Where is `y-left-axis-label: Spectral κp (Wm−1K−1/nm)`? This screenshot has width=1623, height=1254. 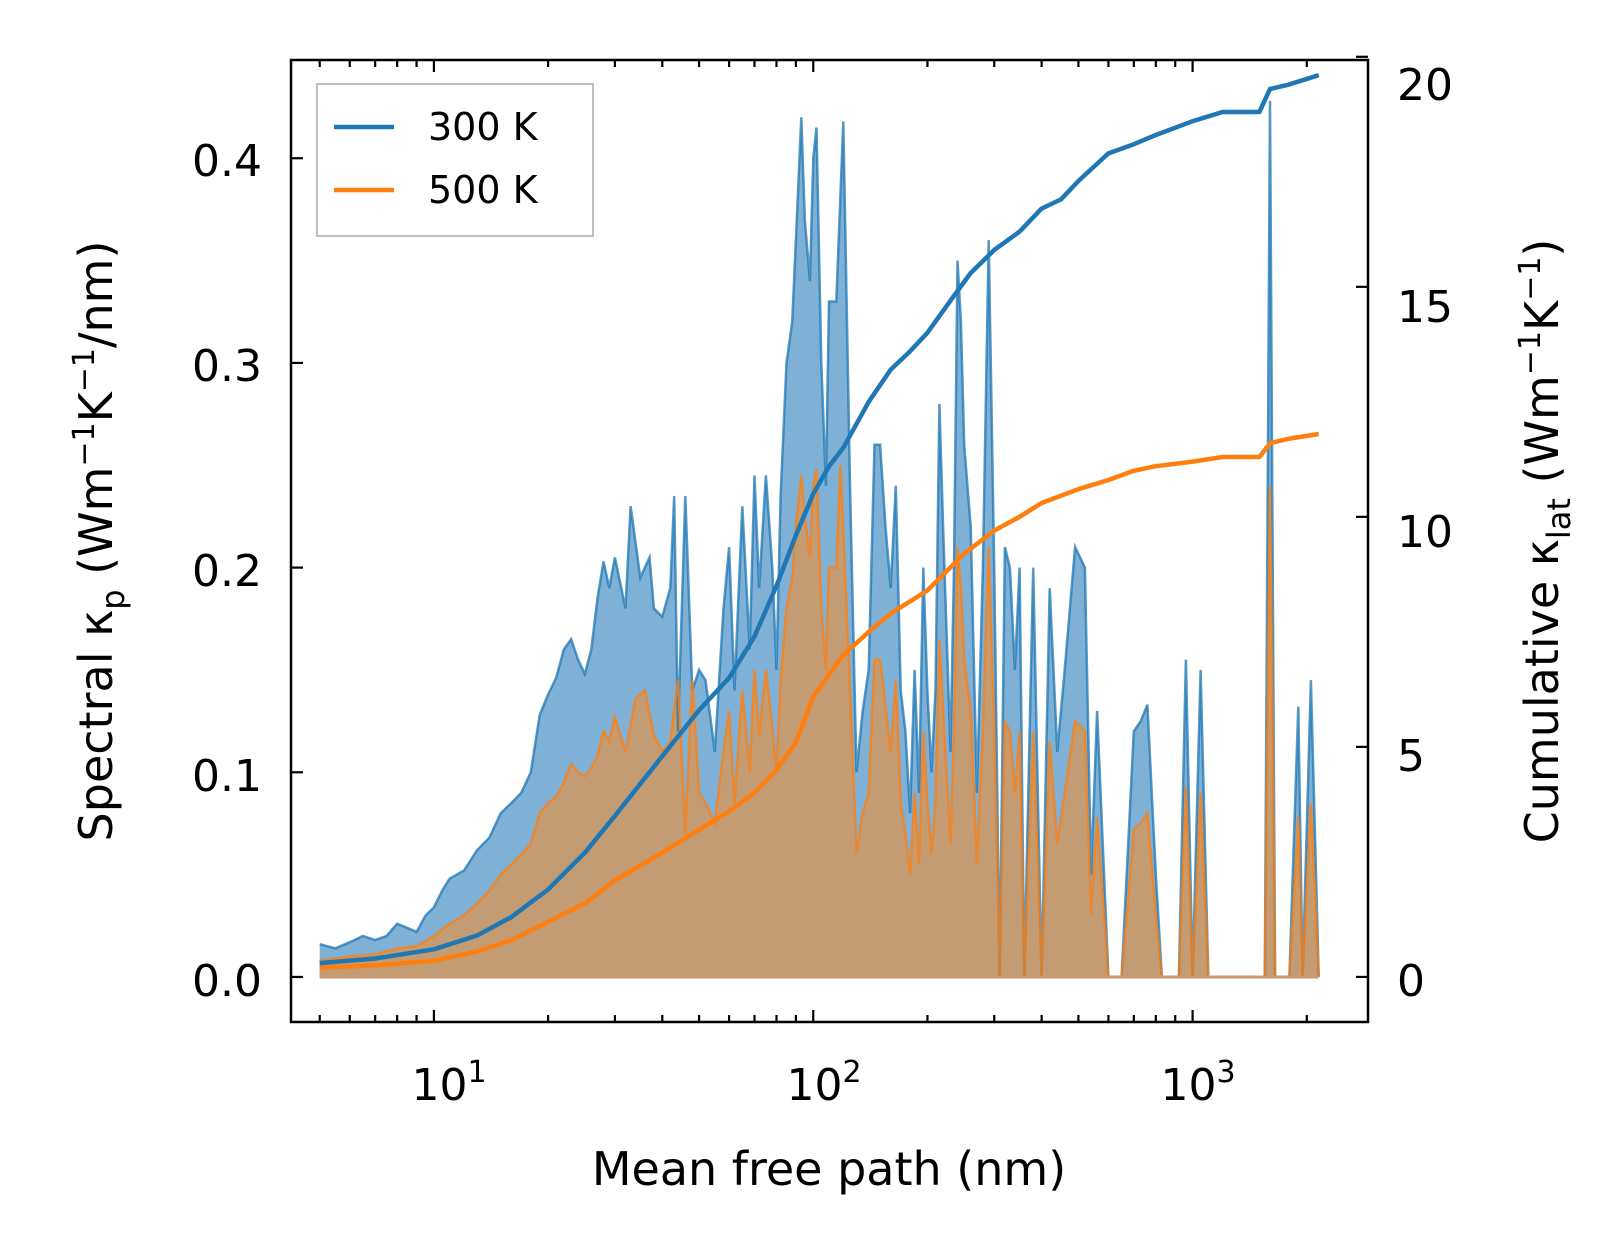 y-left-axis-label: Spectral κp (Wm−1K−1/nm) is located at coordinates (99, 541).